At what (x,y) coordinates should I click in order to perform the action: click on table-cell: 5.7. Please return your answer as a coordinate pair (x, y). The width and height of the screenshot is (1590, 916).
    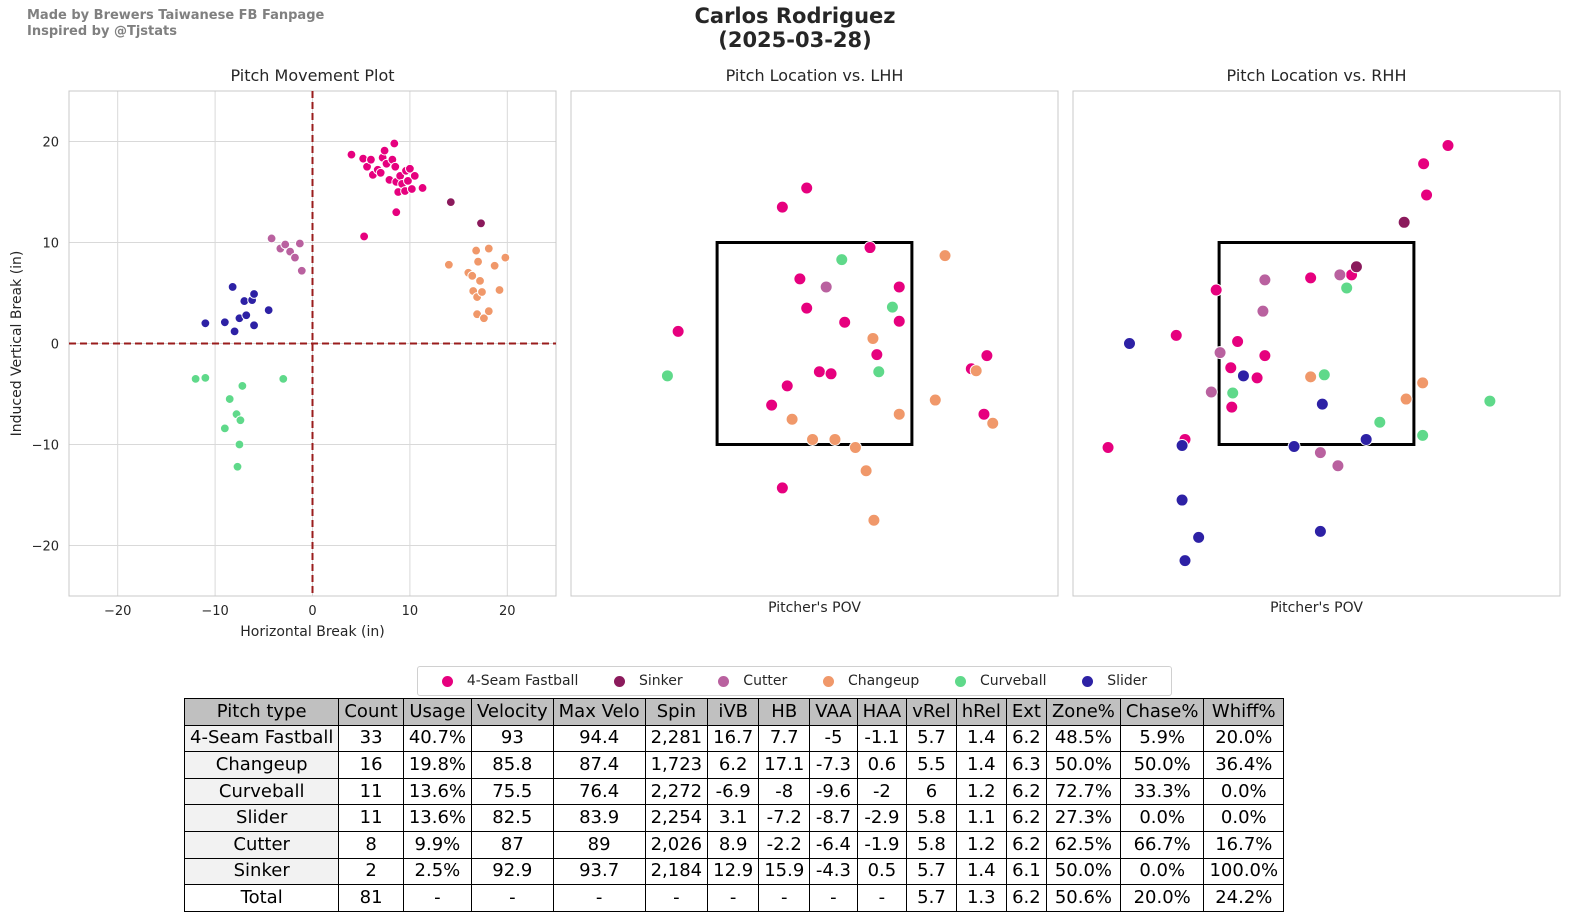
    Looking at the image, I should click on (931, 871).